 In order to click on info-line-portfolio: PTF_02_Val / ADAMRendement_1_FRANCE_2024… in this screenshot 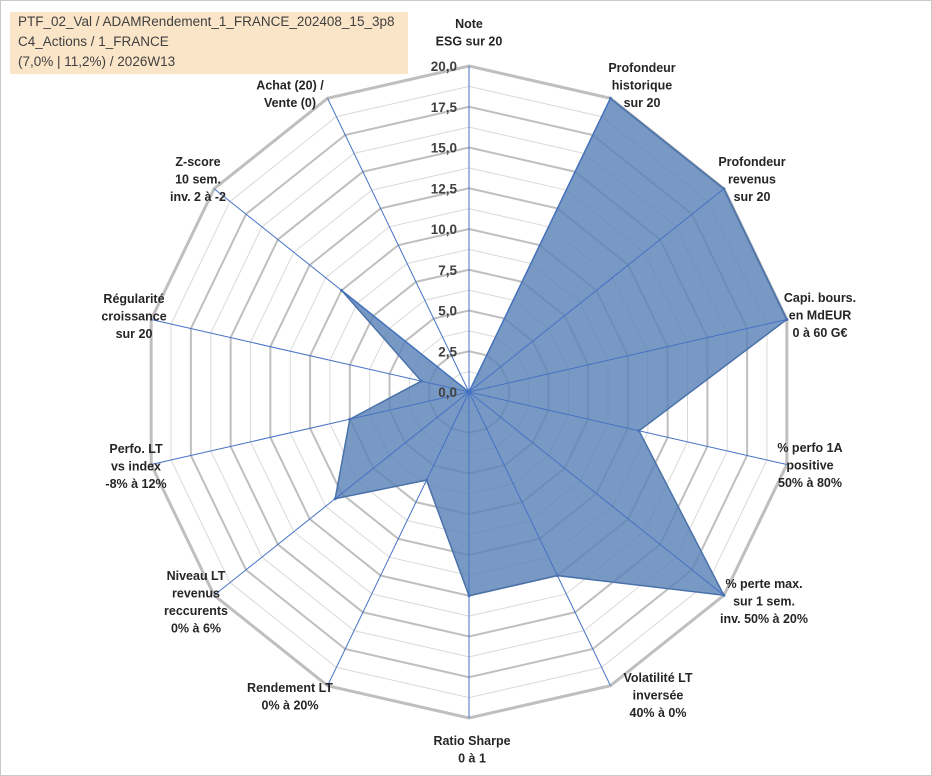, I will do `click(206, 21)`.